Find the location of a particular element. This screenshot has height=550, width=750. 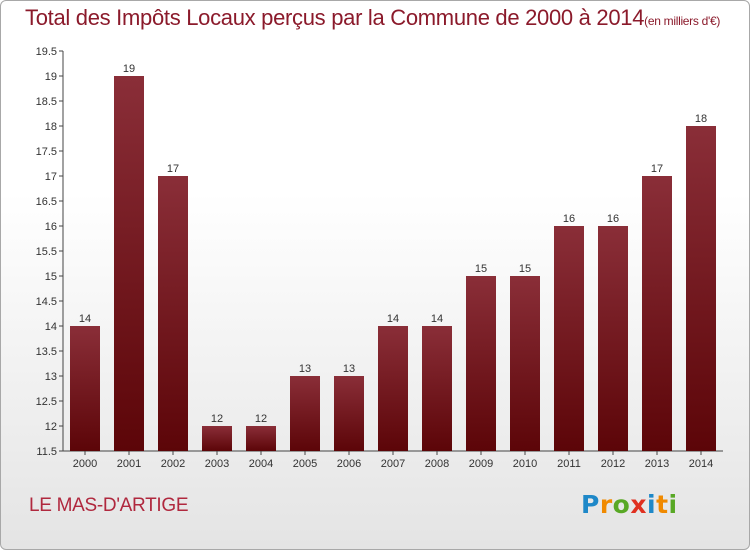

data-label-2009: 15 is located at coordinates (481, 269).